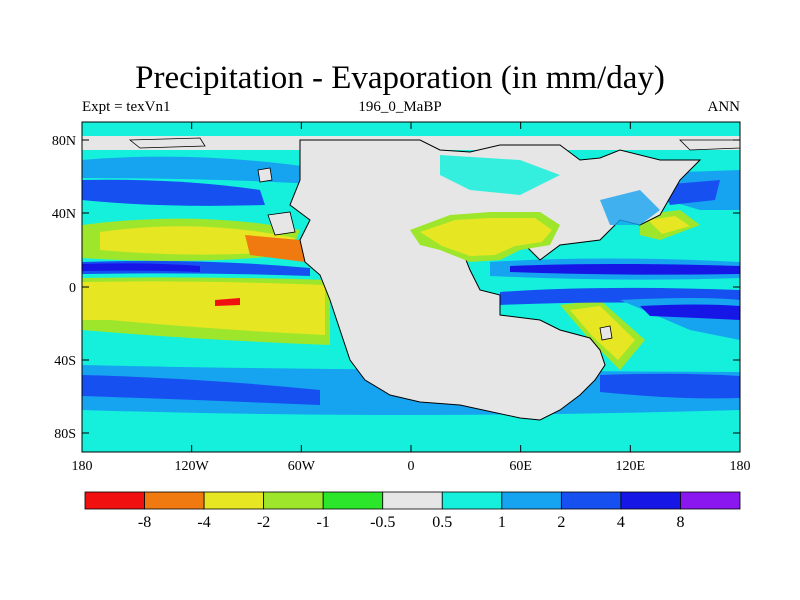  What do you see at coordinates (502, 522) in the screenshot?
I see `colorbar-label: 1` at bounding box center [502, 522].